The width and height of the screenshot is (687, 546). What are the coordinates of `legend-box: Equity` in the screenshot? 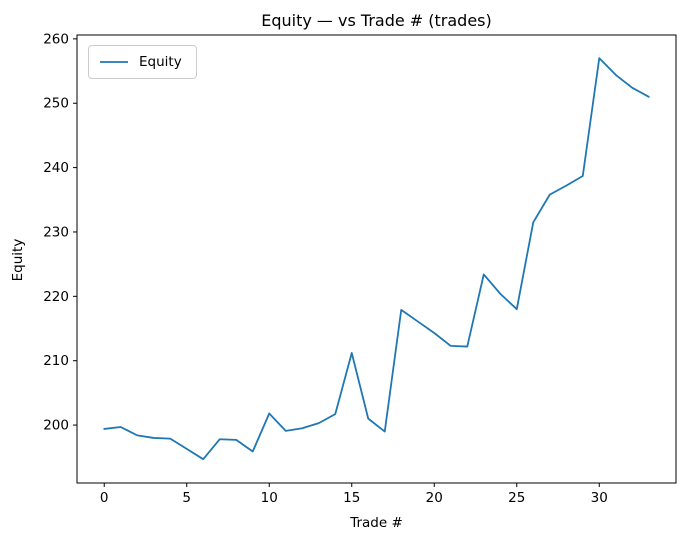 It's located at (142, 62).